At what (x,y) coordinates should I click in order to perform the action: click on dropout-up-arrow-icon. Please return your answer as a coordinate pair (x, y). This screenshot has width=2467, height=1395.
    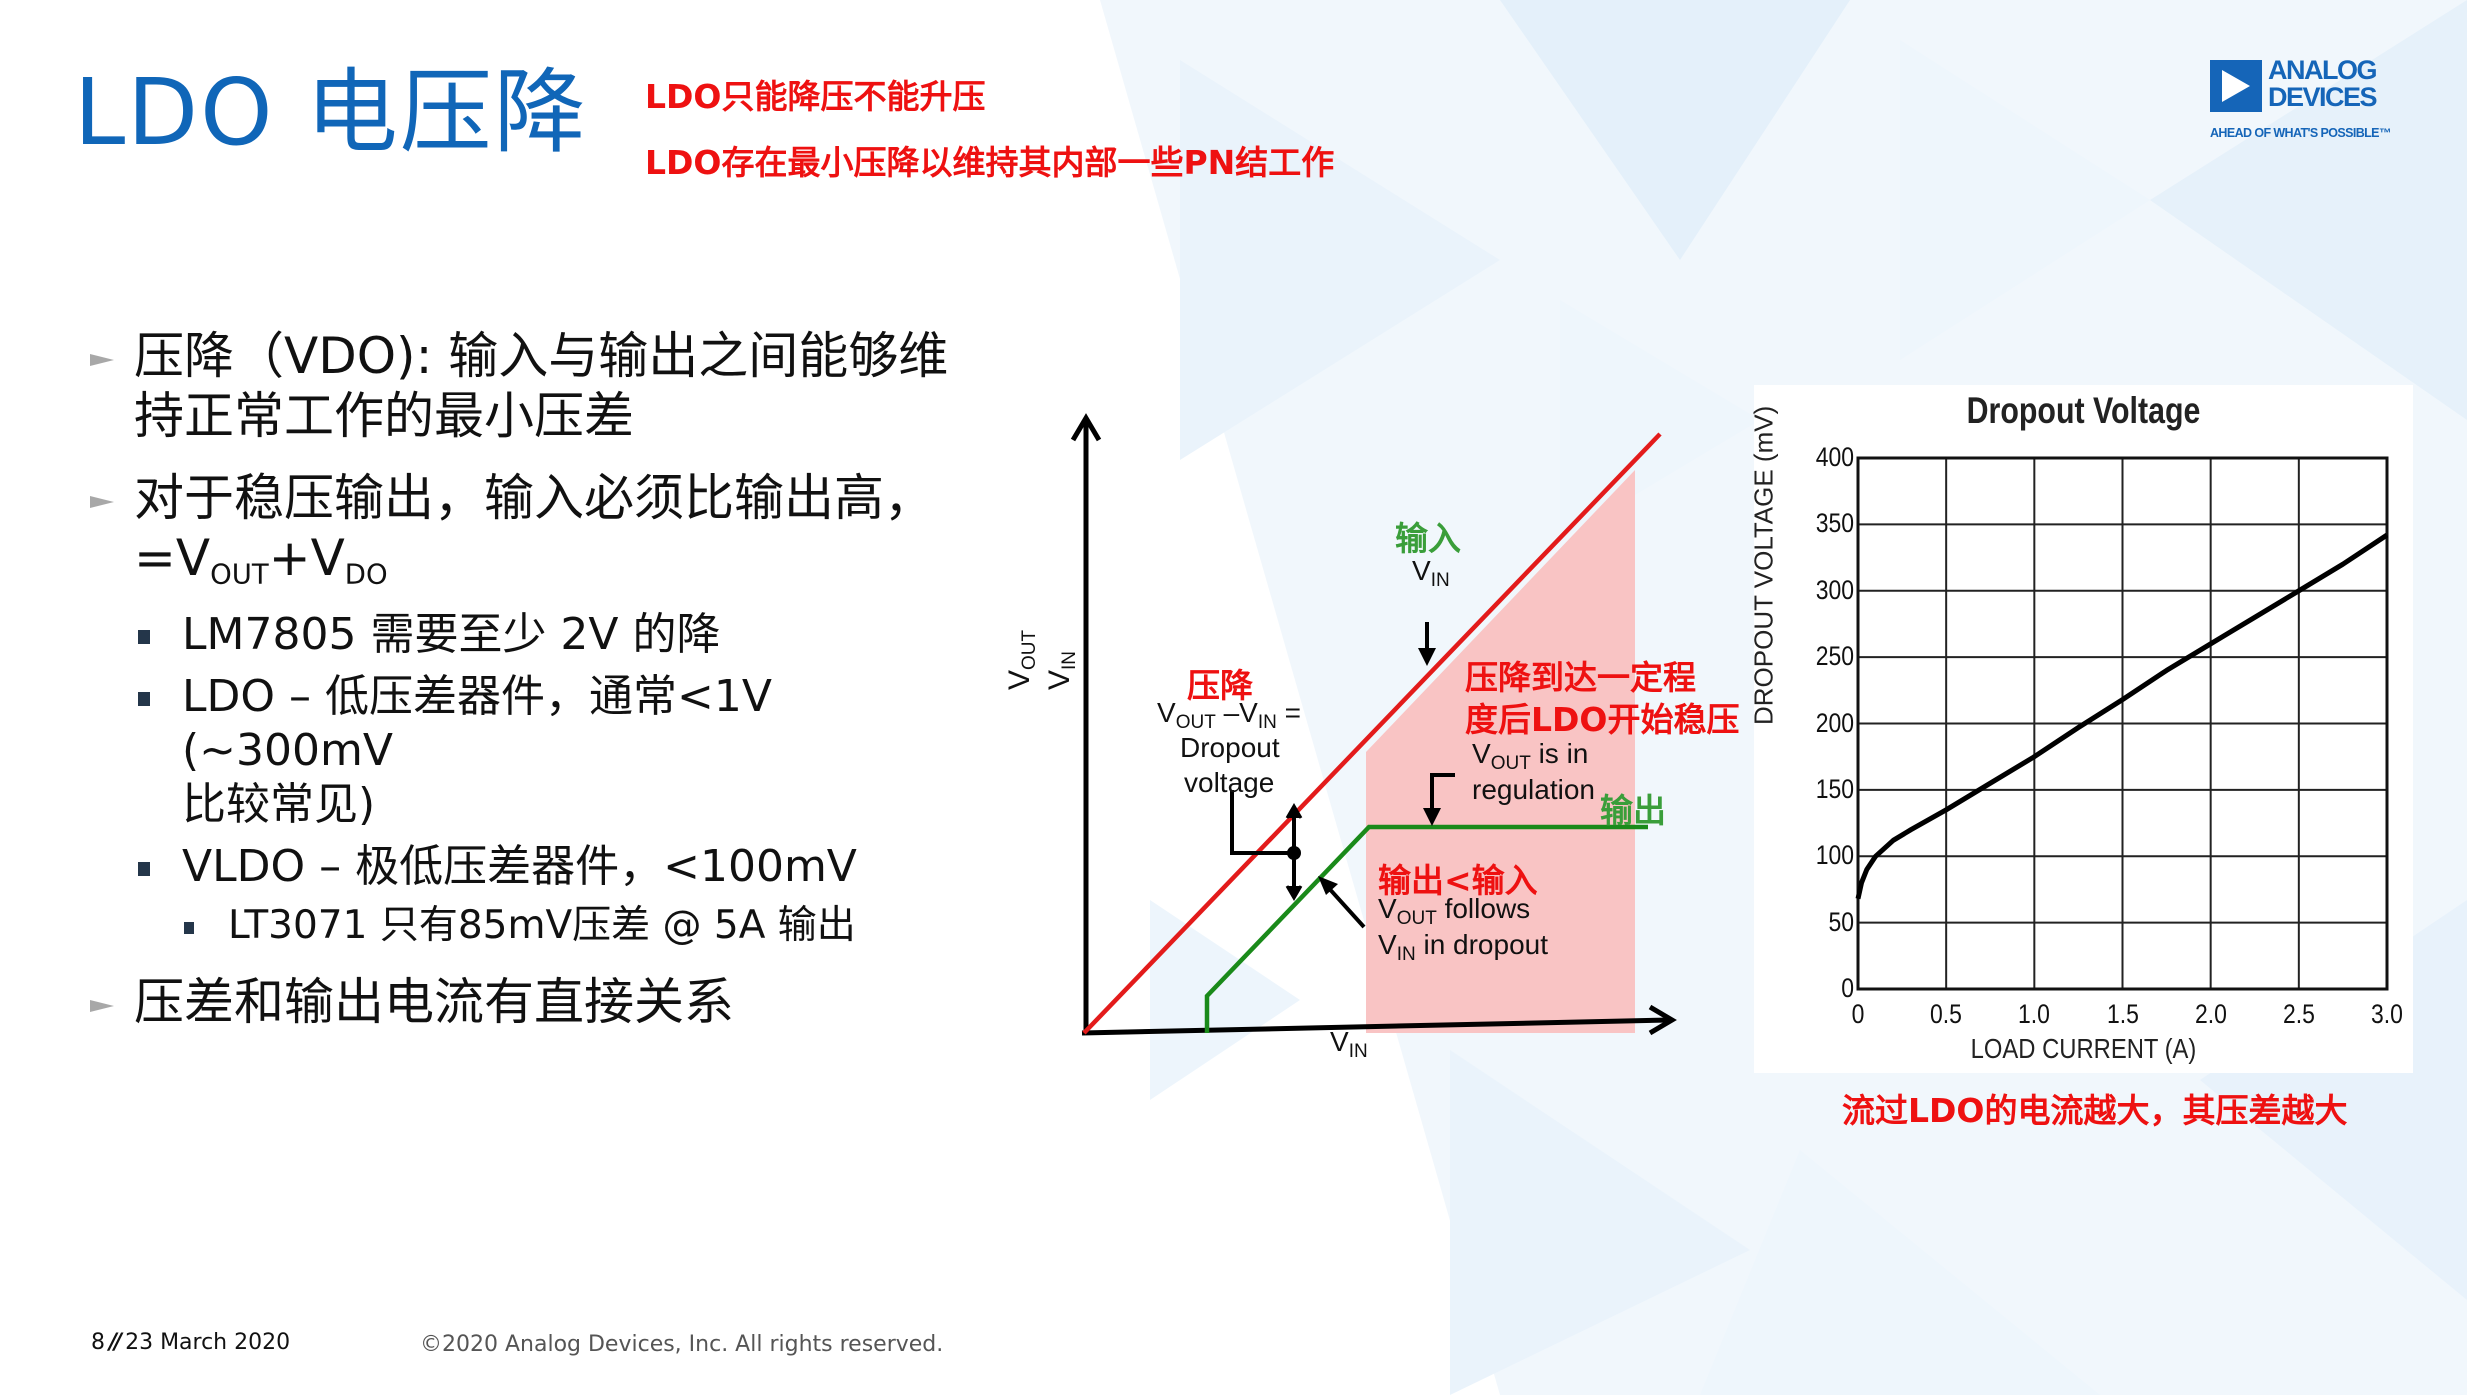
    Looking at the image, I should click on (1294, 811).